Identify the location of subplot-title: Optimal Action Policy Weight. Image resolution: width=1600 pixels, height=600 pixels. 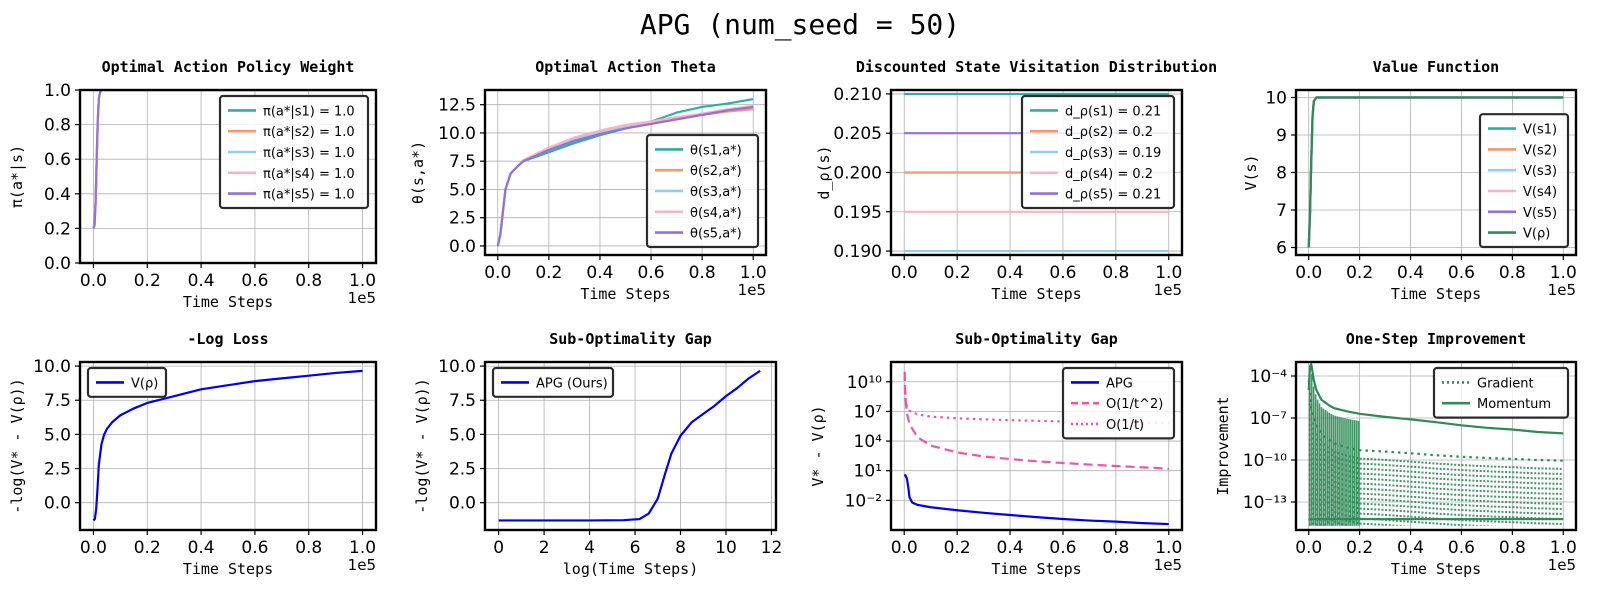
(228, 67).